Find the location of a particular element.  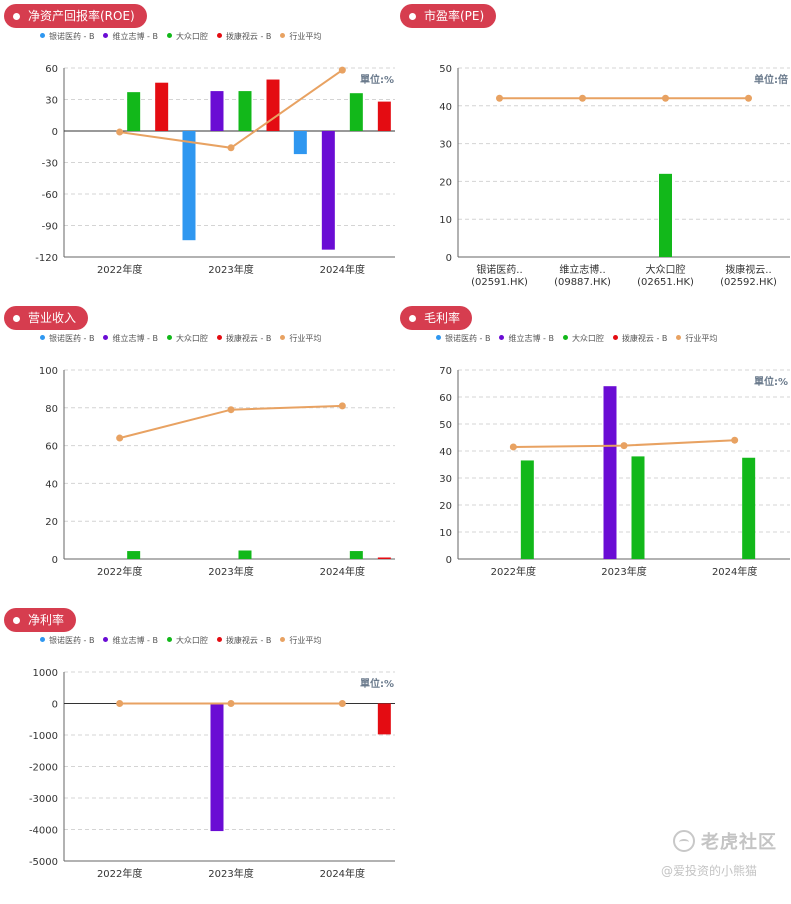

y-tick-label: -3000 is located at coordinates (43, 799).